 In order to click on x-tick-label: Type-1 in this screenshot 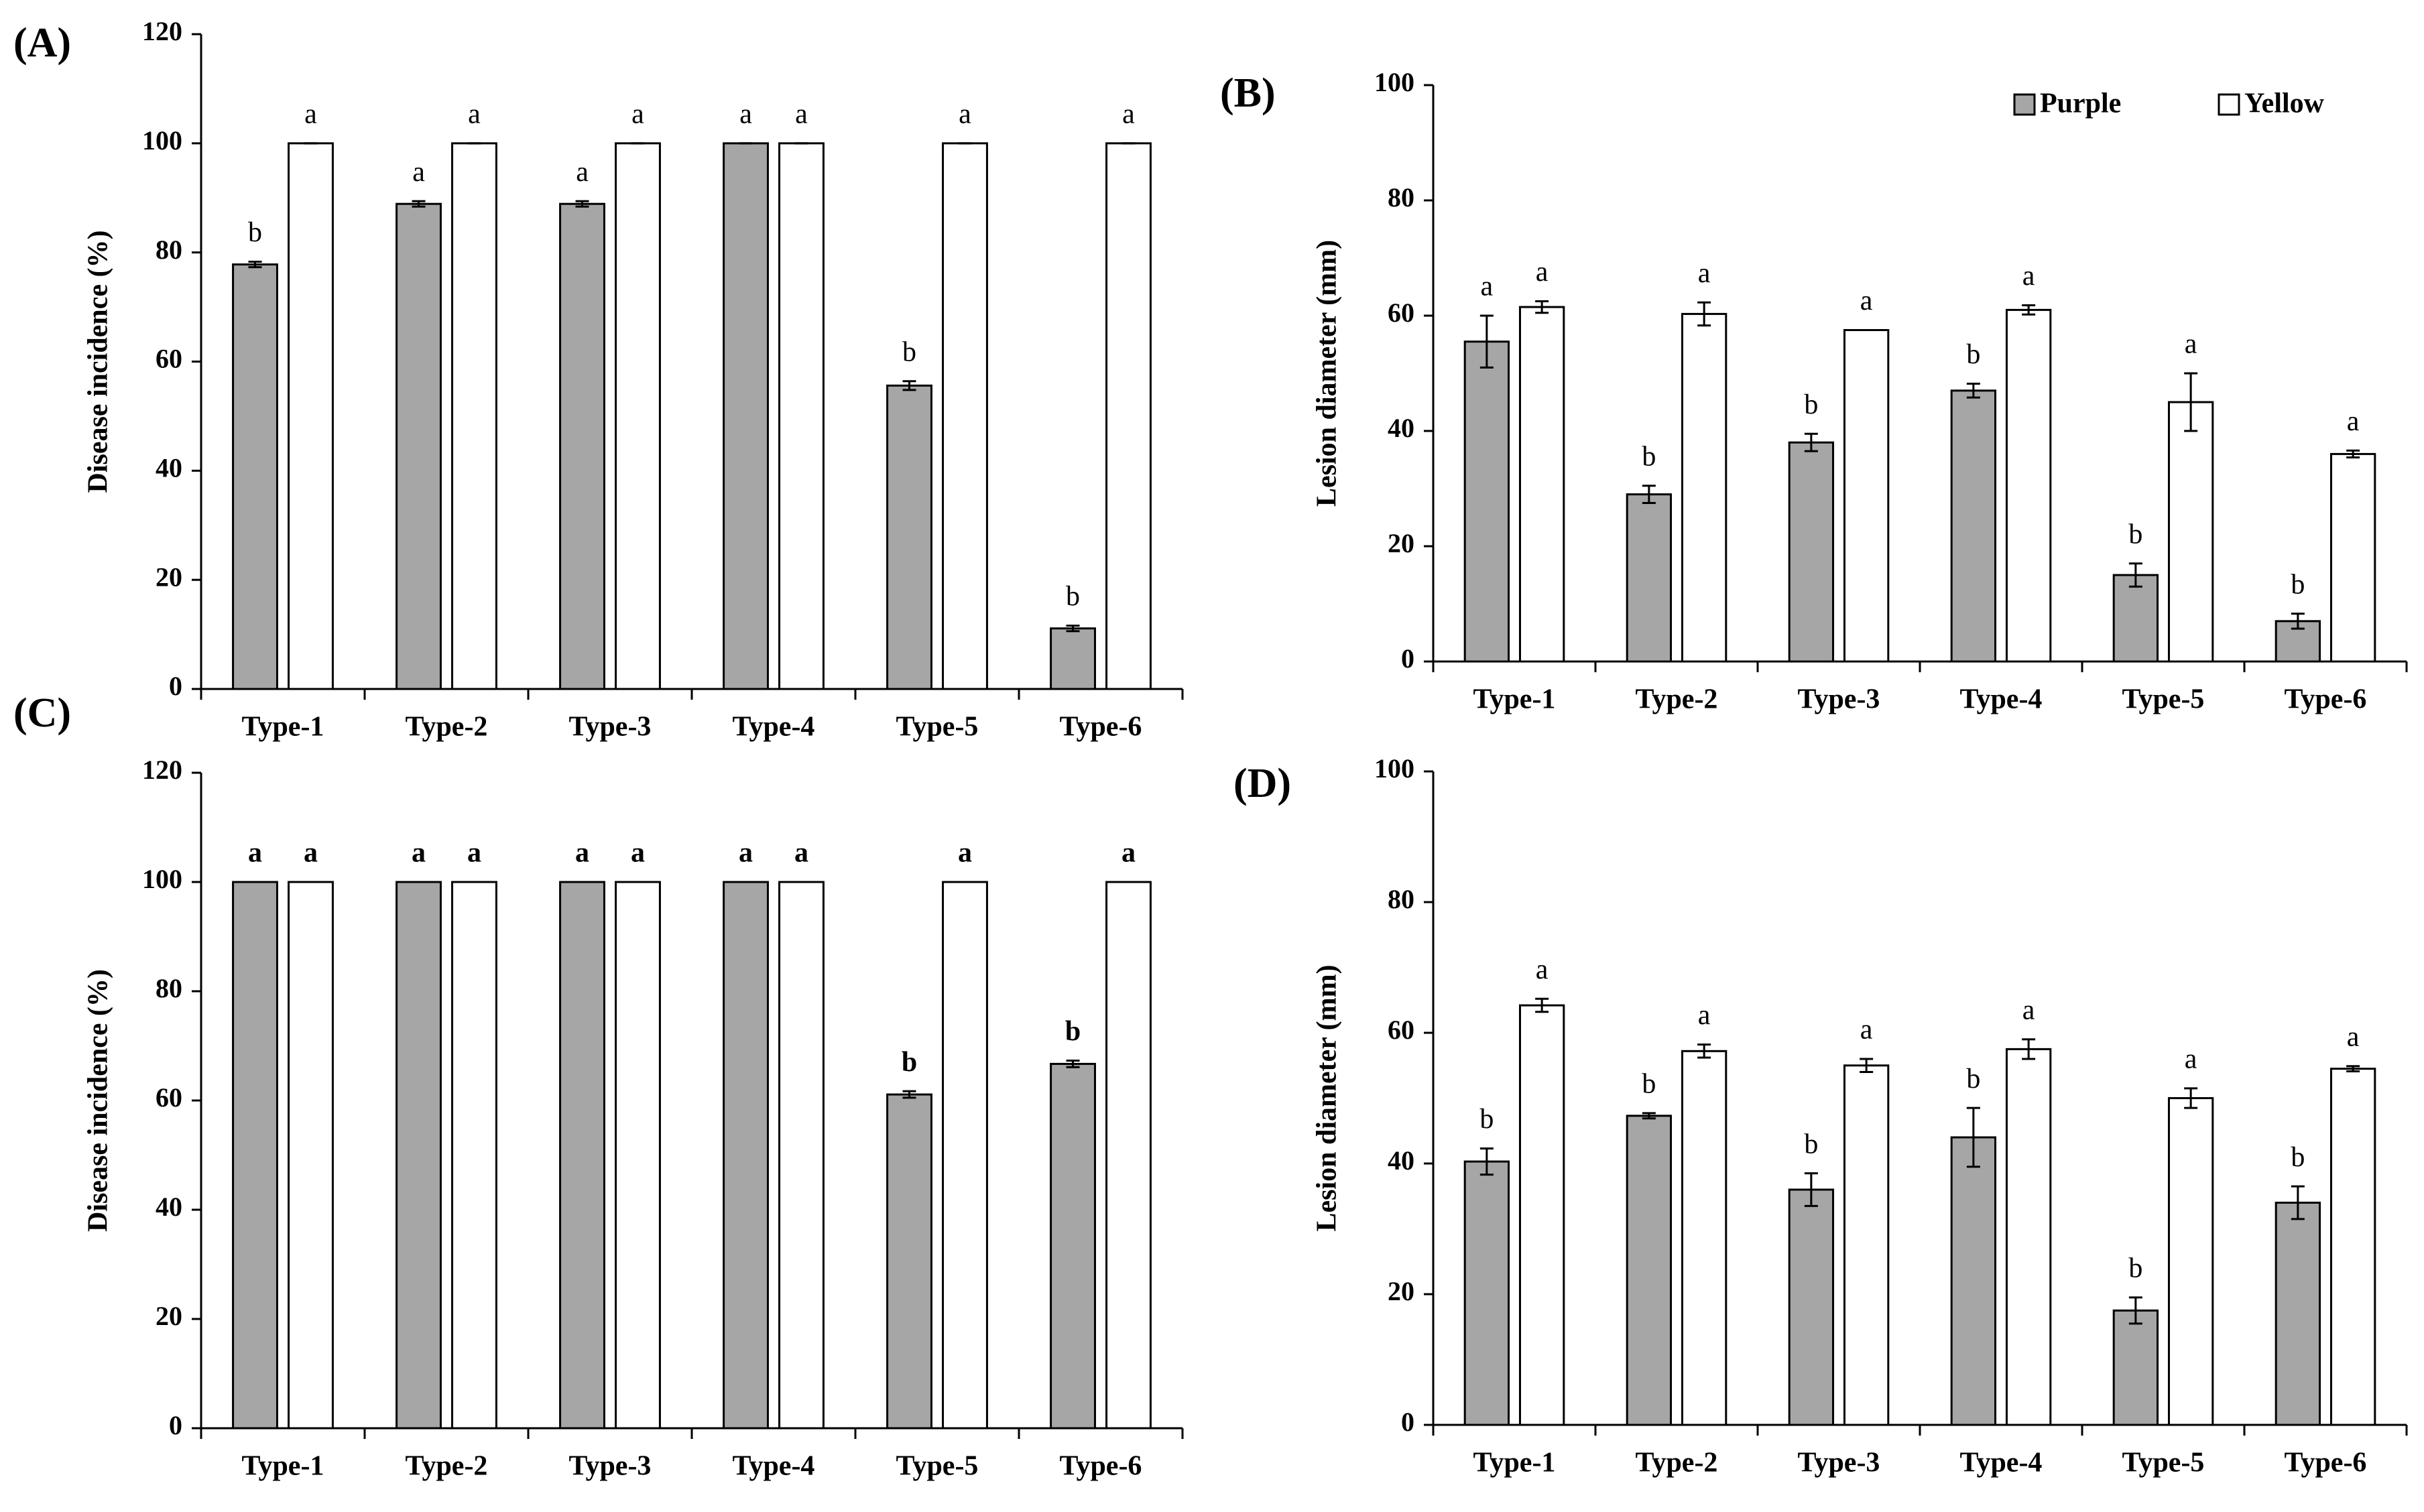, I will do `click(1514, 1463)`.